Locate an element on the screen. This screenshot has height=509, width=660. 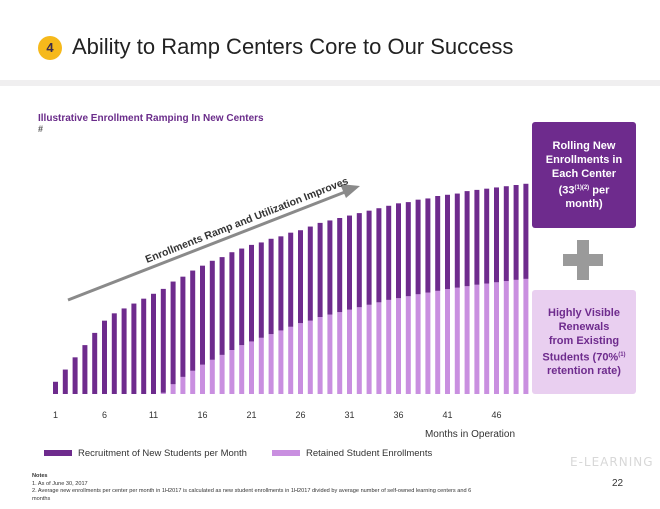
x-tick-label: 11 is located at coordinates (153, 415).